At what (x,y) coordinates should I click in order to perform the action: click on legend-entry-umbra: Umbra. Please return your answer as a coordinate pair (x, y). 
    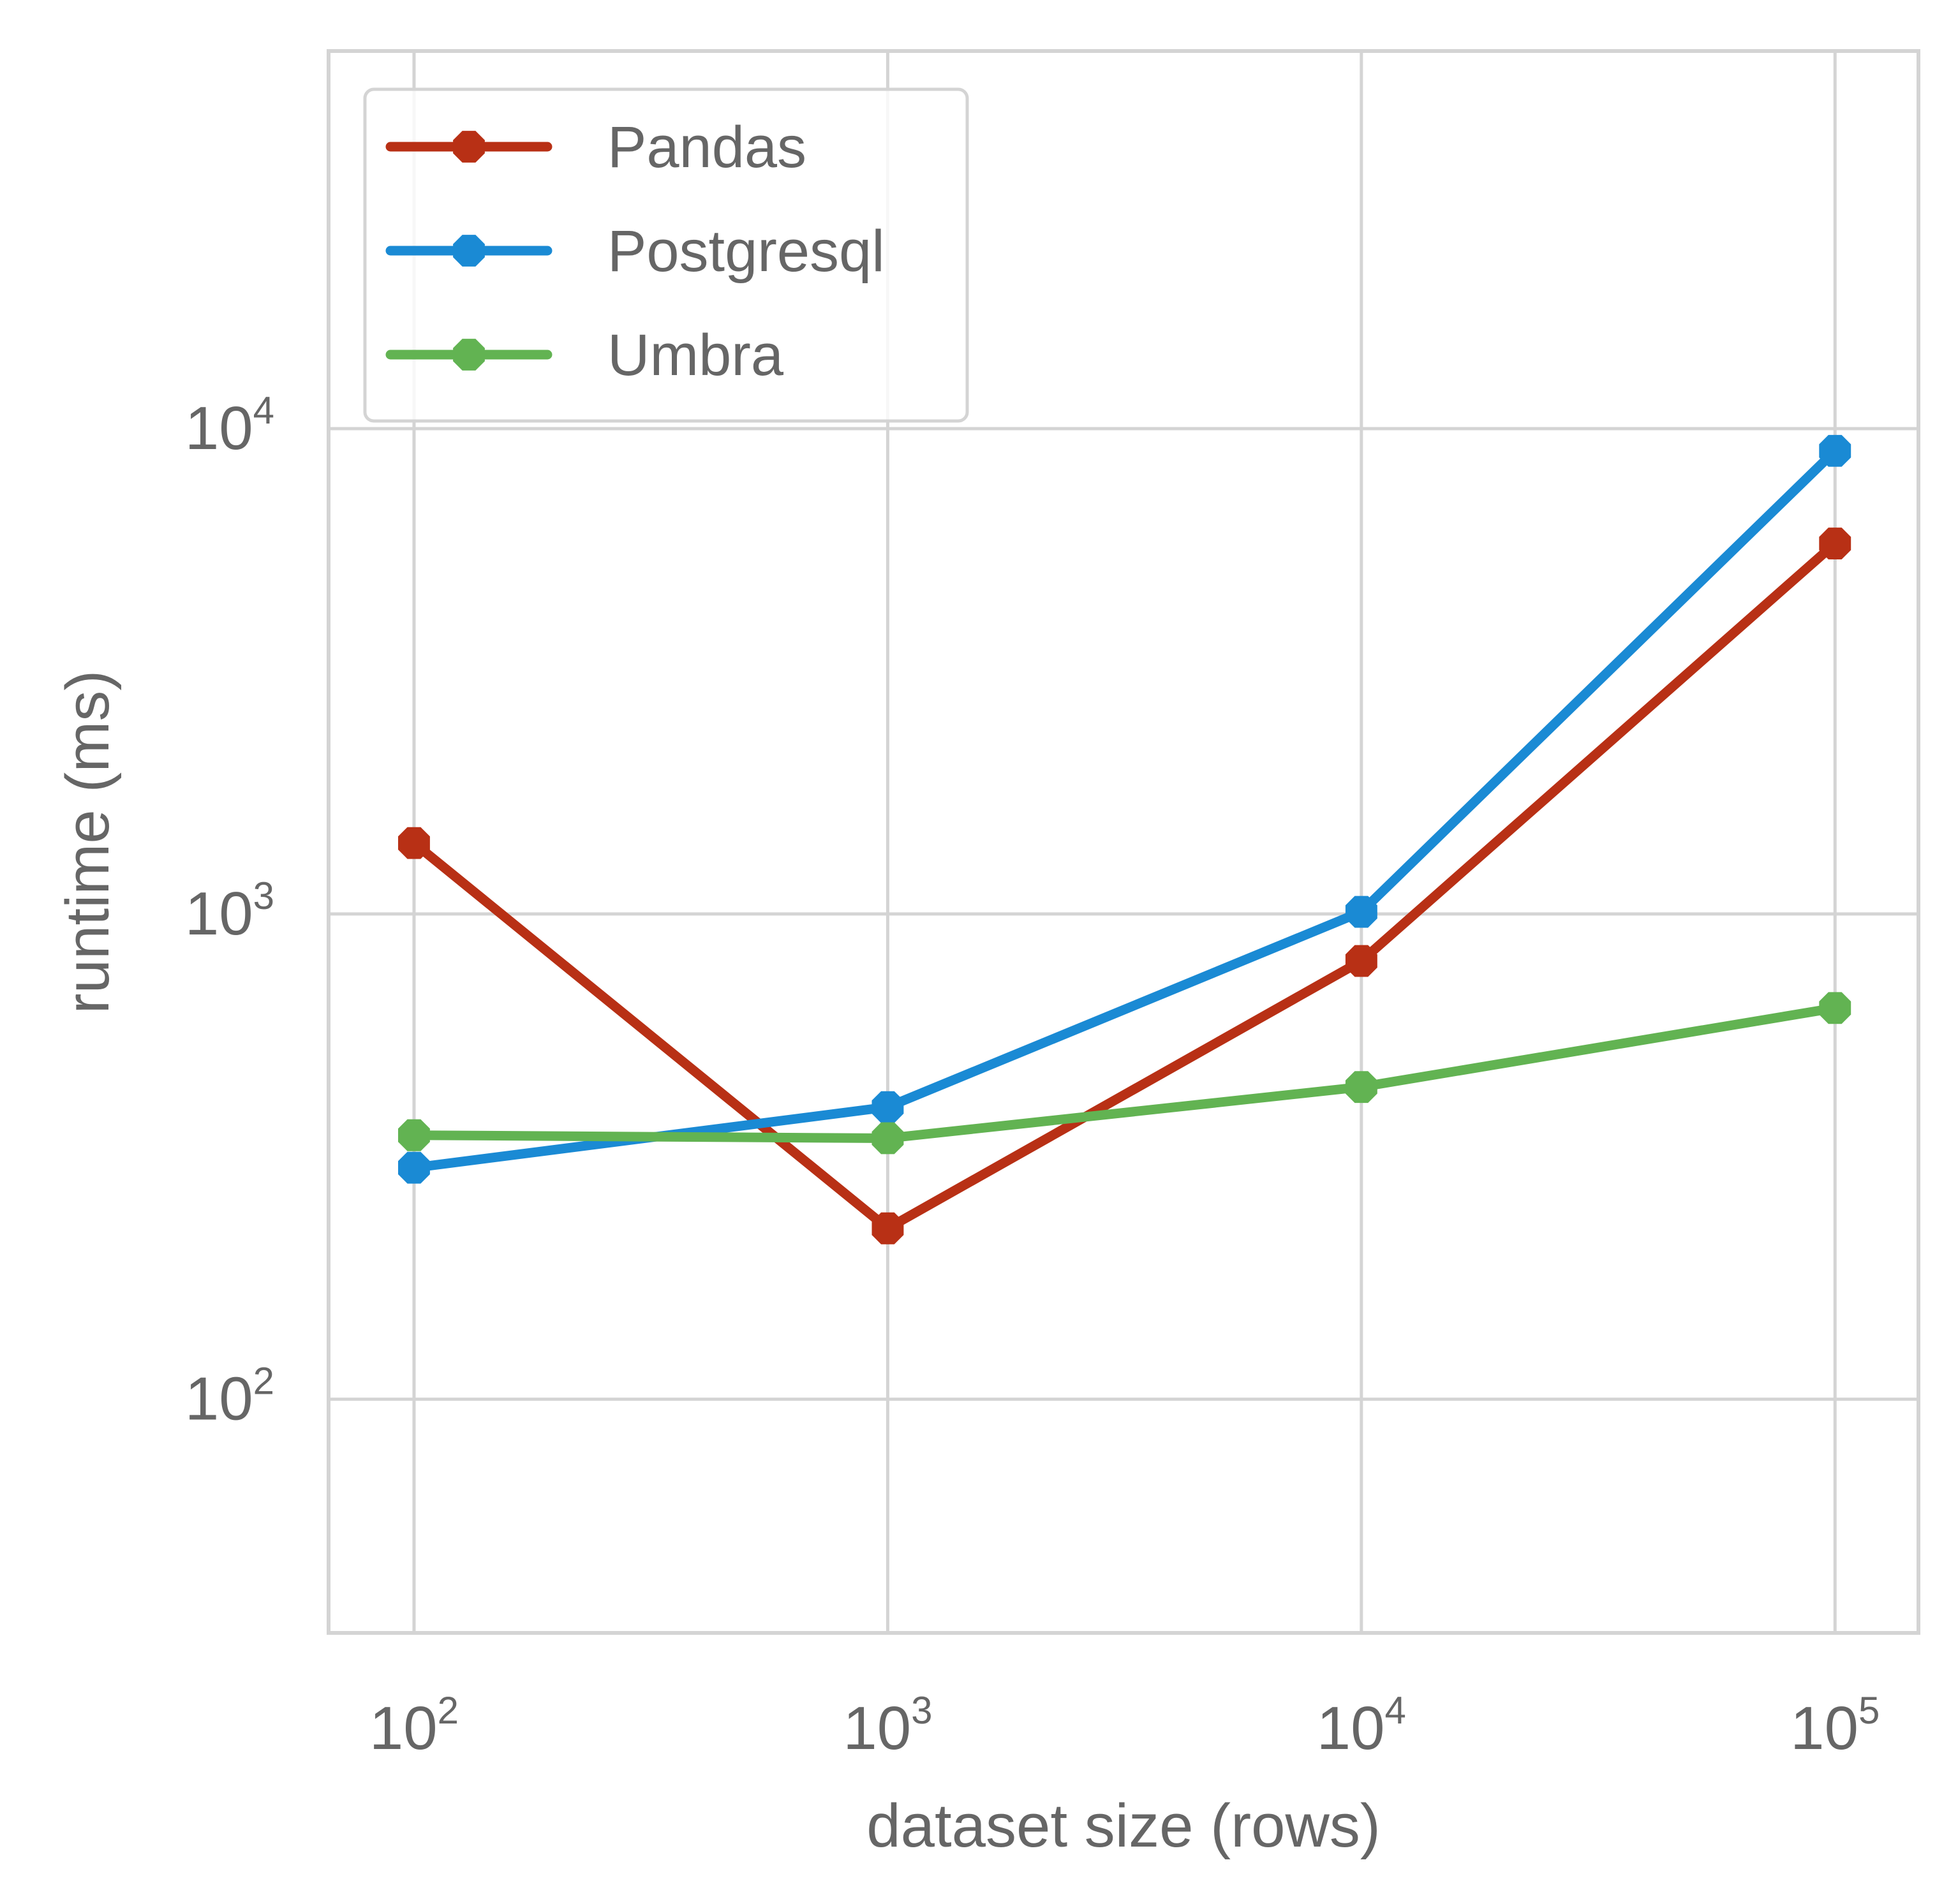
    Looking at the image, I should click on (584, 355).